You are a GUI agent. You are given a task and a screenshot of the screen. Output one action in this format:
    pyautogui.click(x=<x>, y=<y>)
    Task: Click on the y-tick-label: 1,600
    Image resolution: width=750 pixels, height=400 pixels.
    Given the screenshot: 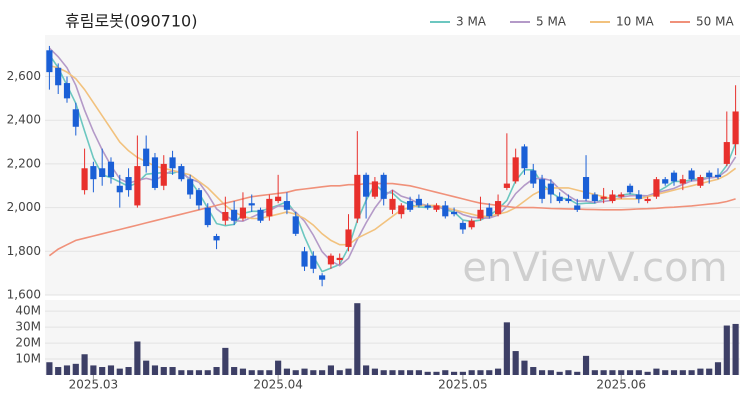 What is the action you would take?
    pyautogui.click(x=24, y=295)
    